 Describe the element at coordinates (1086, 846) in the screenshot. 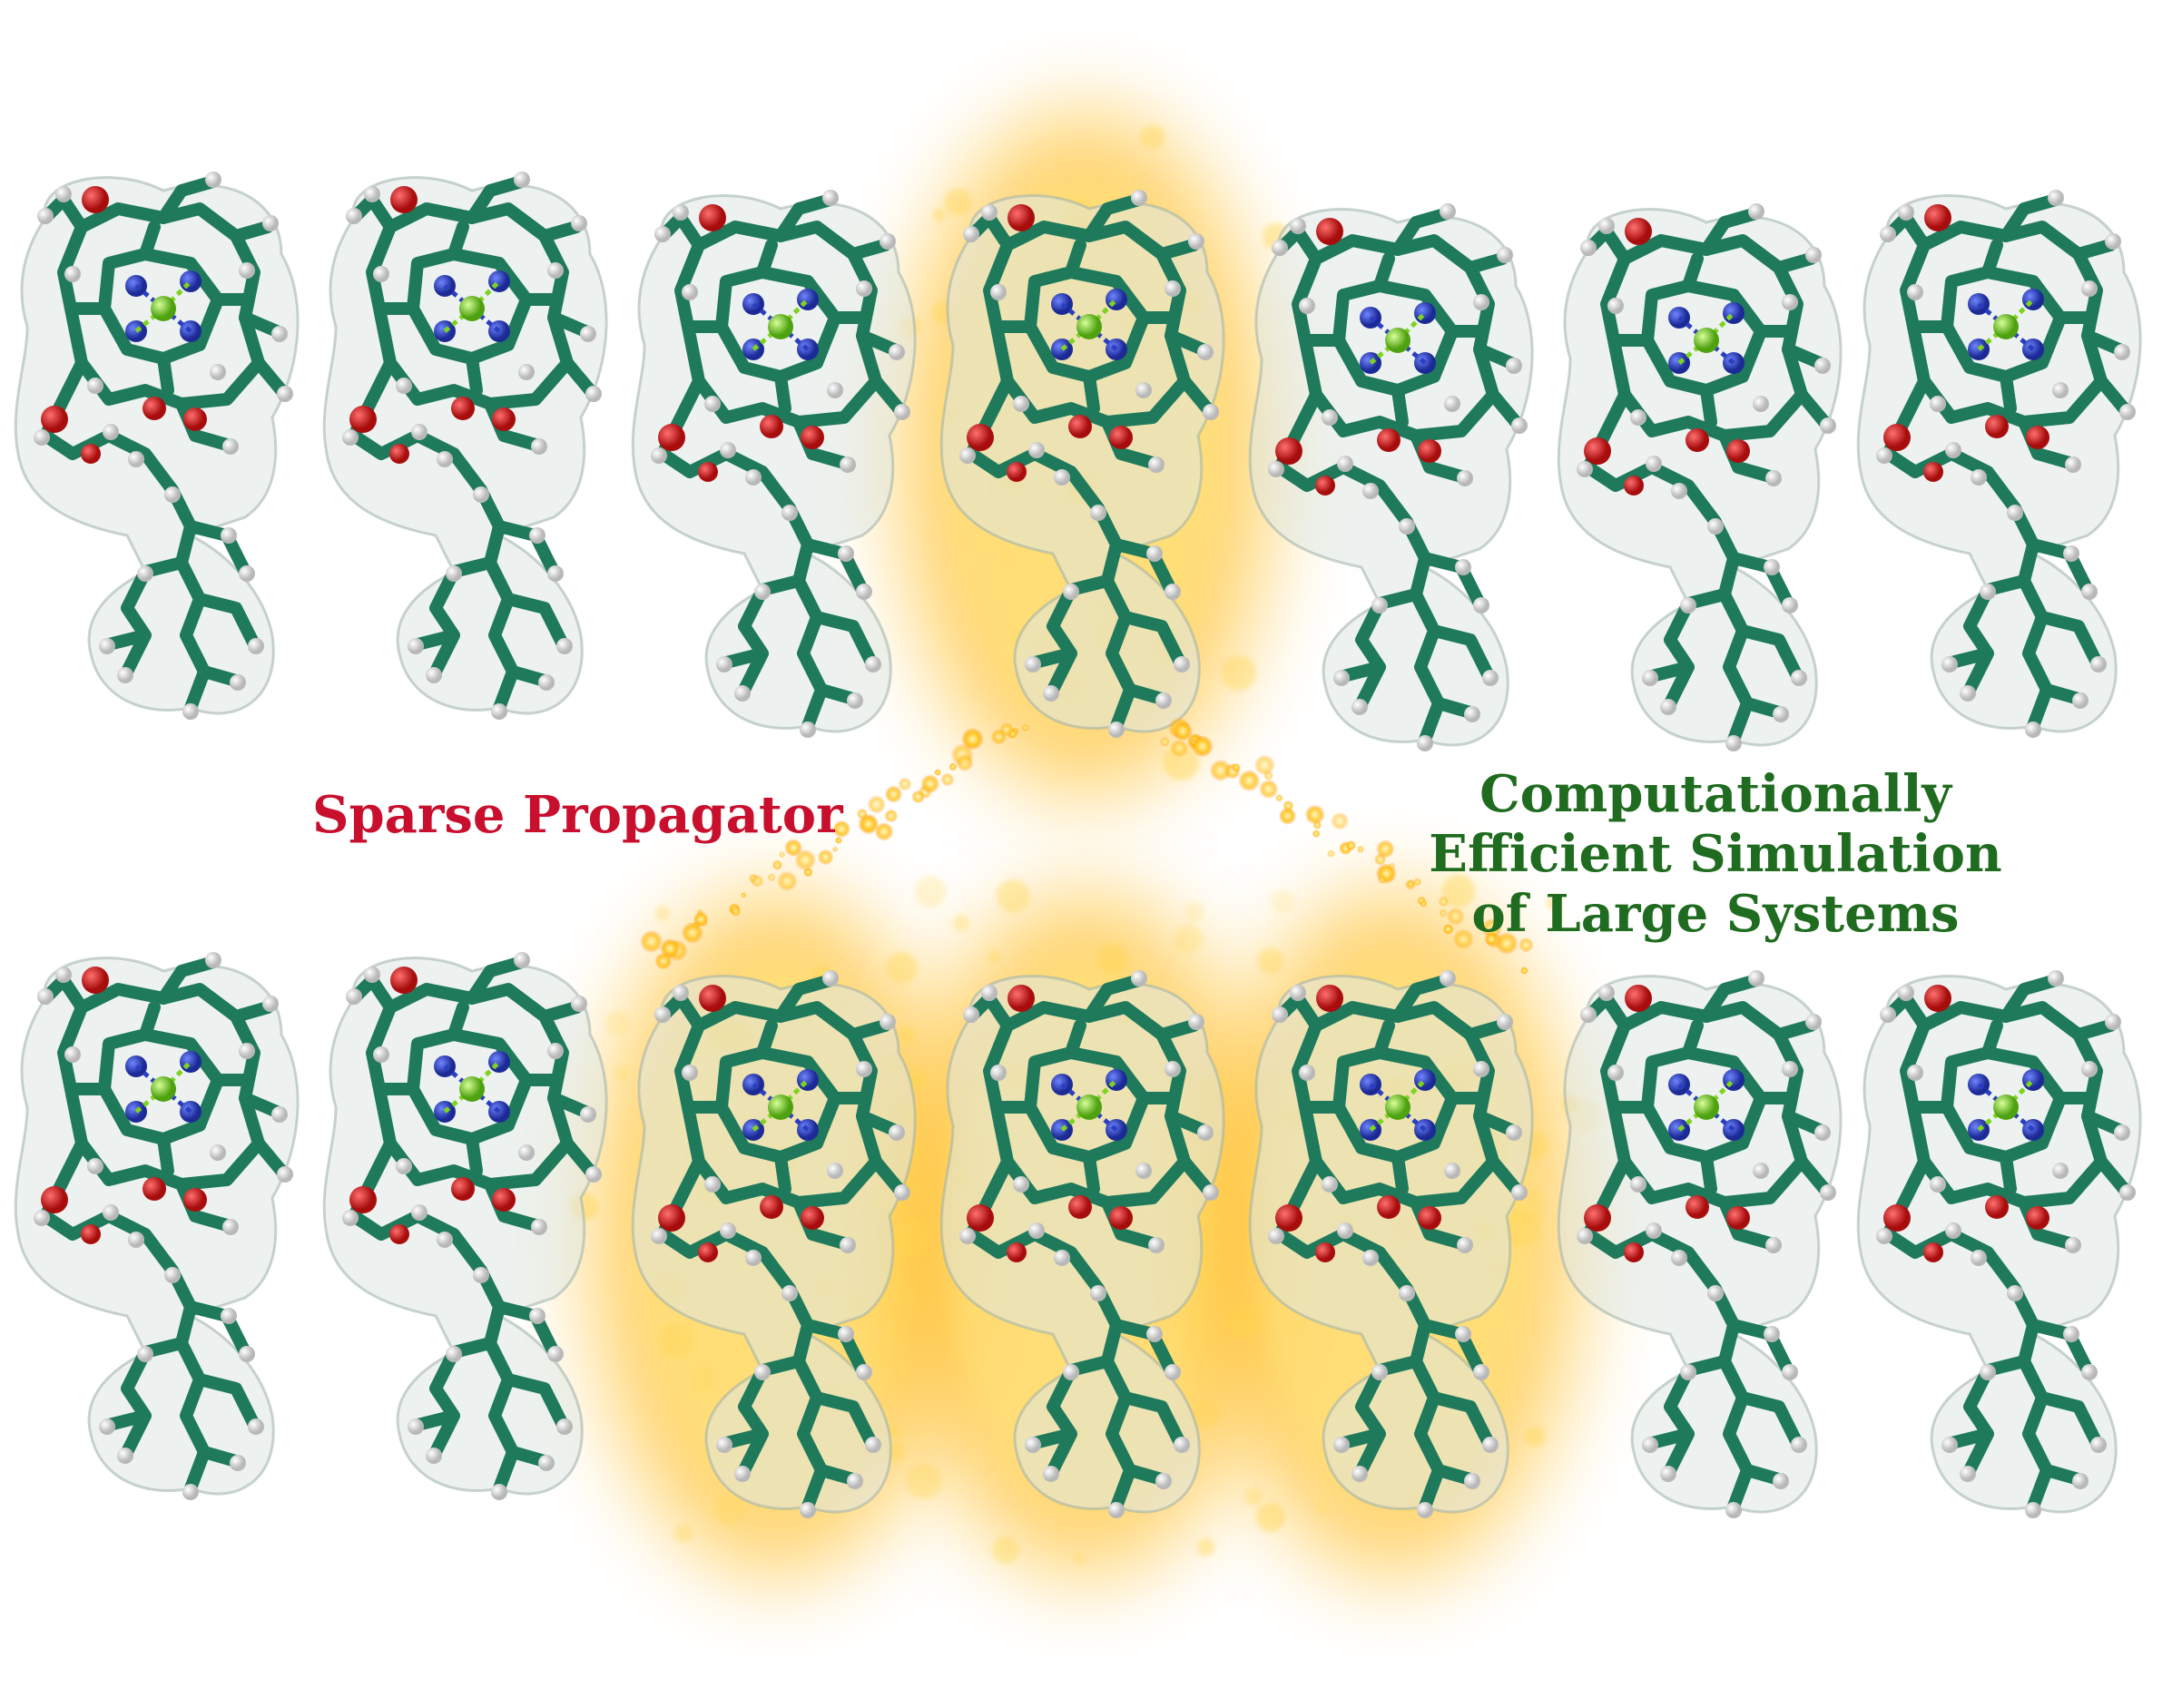

I see `propagation-sparks` at that location.